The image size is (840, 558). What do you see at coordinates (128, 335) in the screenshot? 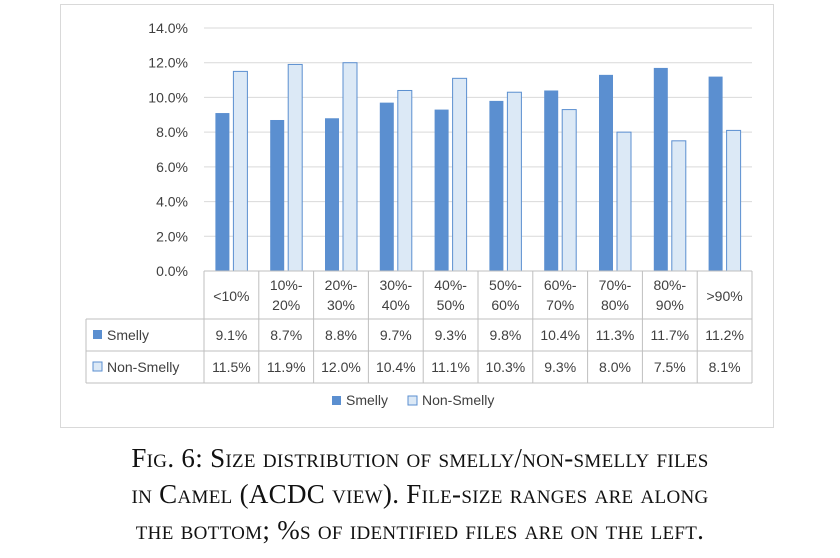
I see `table-series-name: Smelly` at bounding box center [128, 335].